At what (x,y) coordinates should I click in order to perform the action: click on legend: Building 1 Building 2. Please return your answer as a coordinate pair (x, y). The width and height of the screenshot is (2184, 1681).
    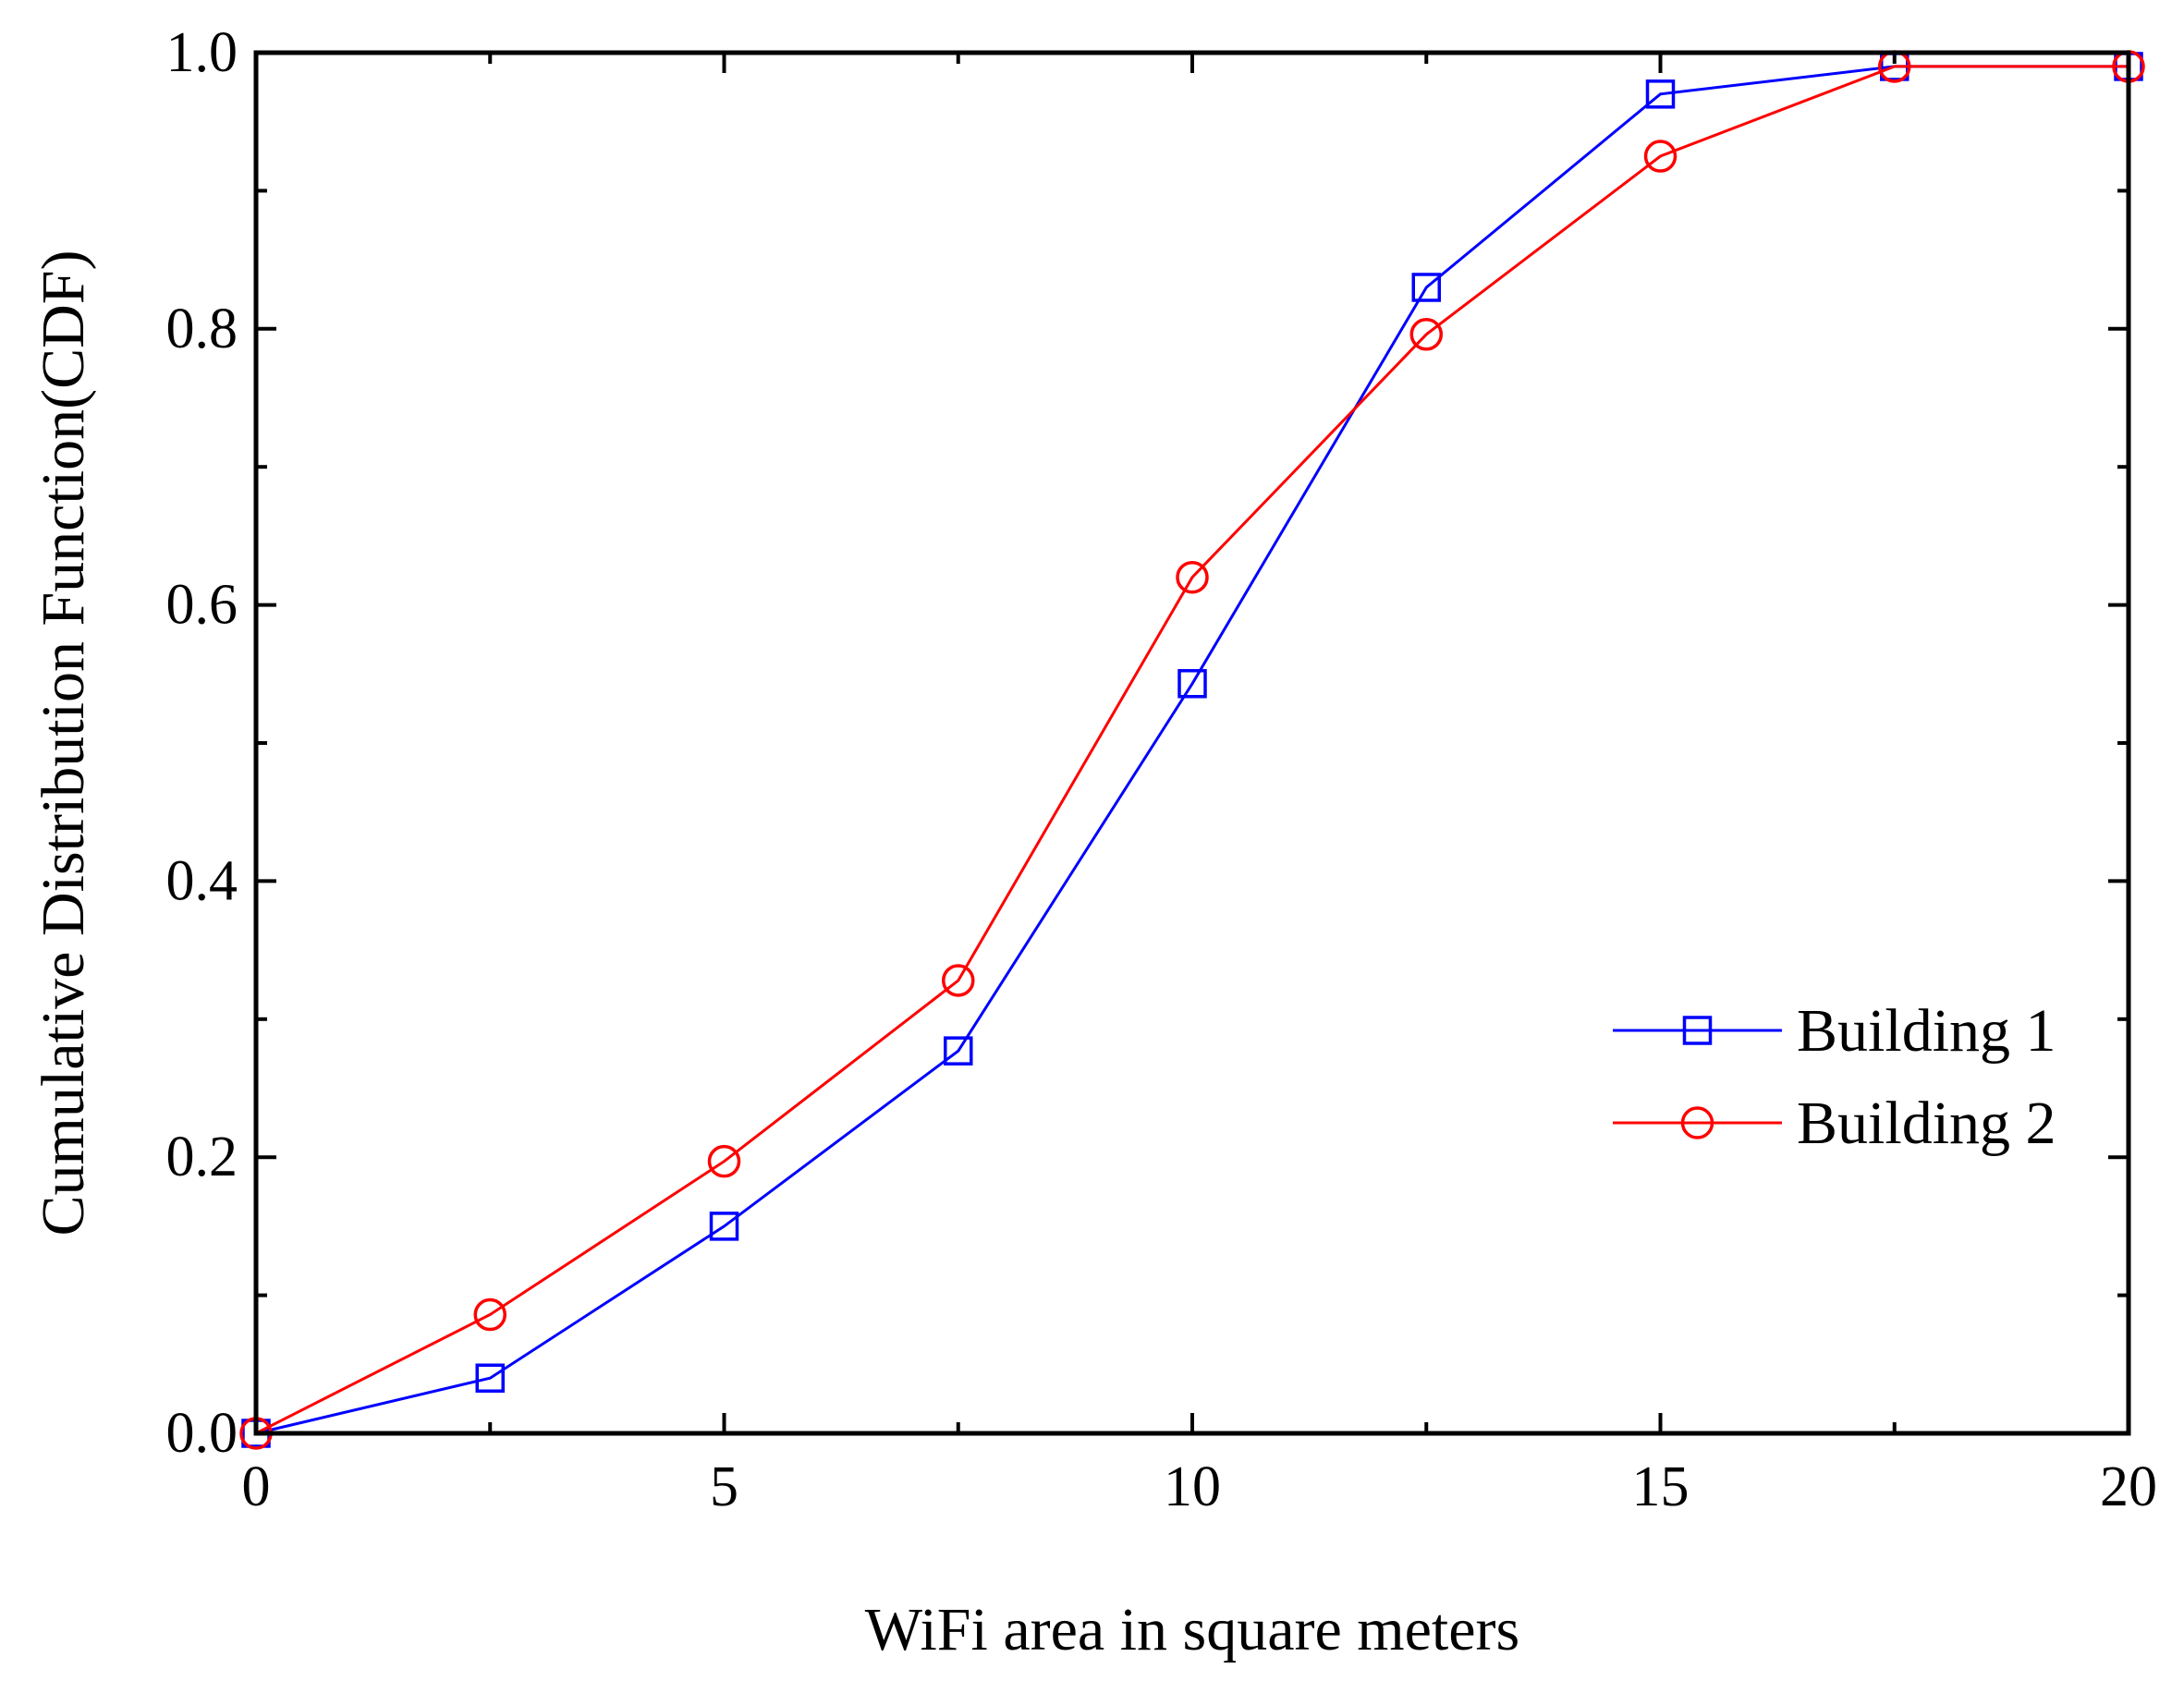
    Looking at the image, I should click on (1834, 1077).